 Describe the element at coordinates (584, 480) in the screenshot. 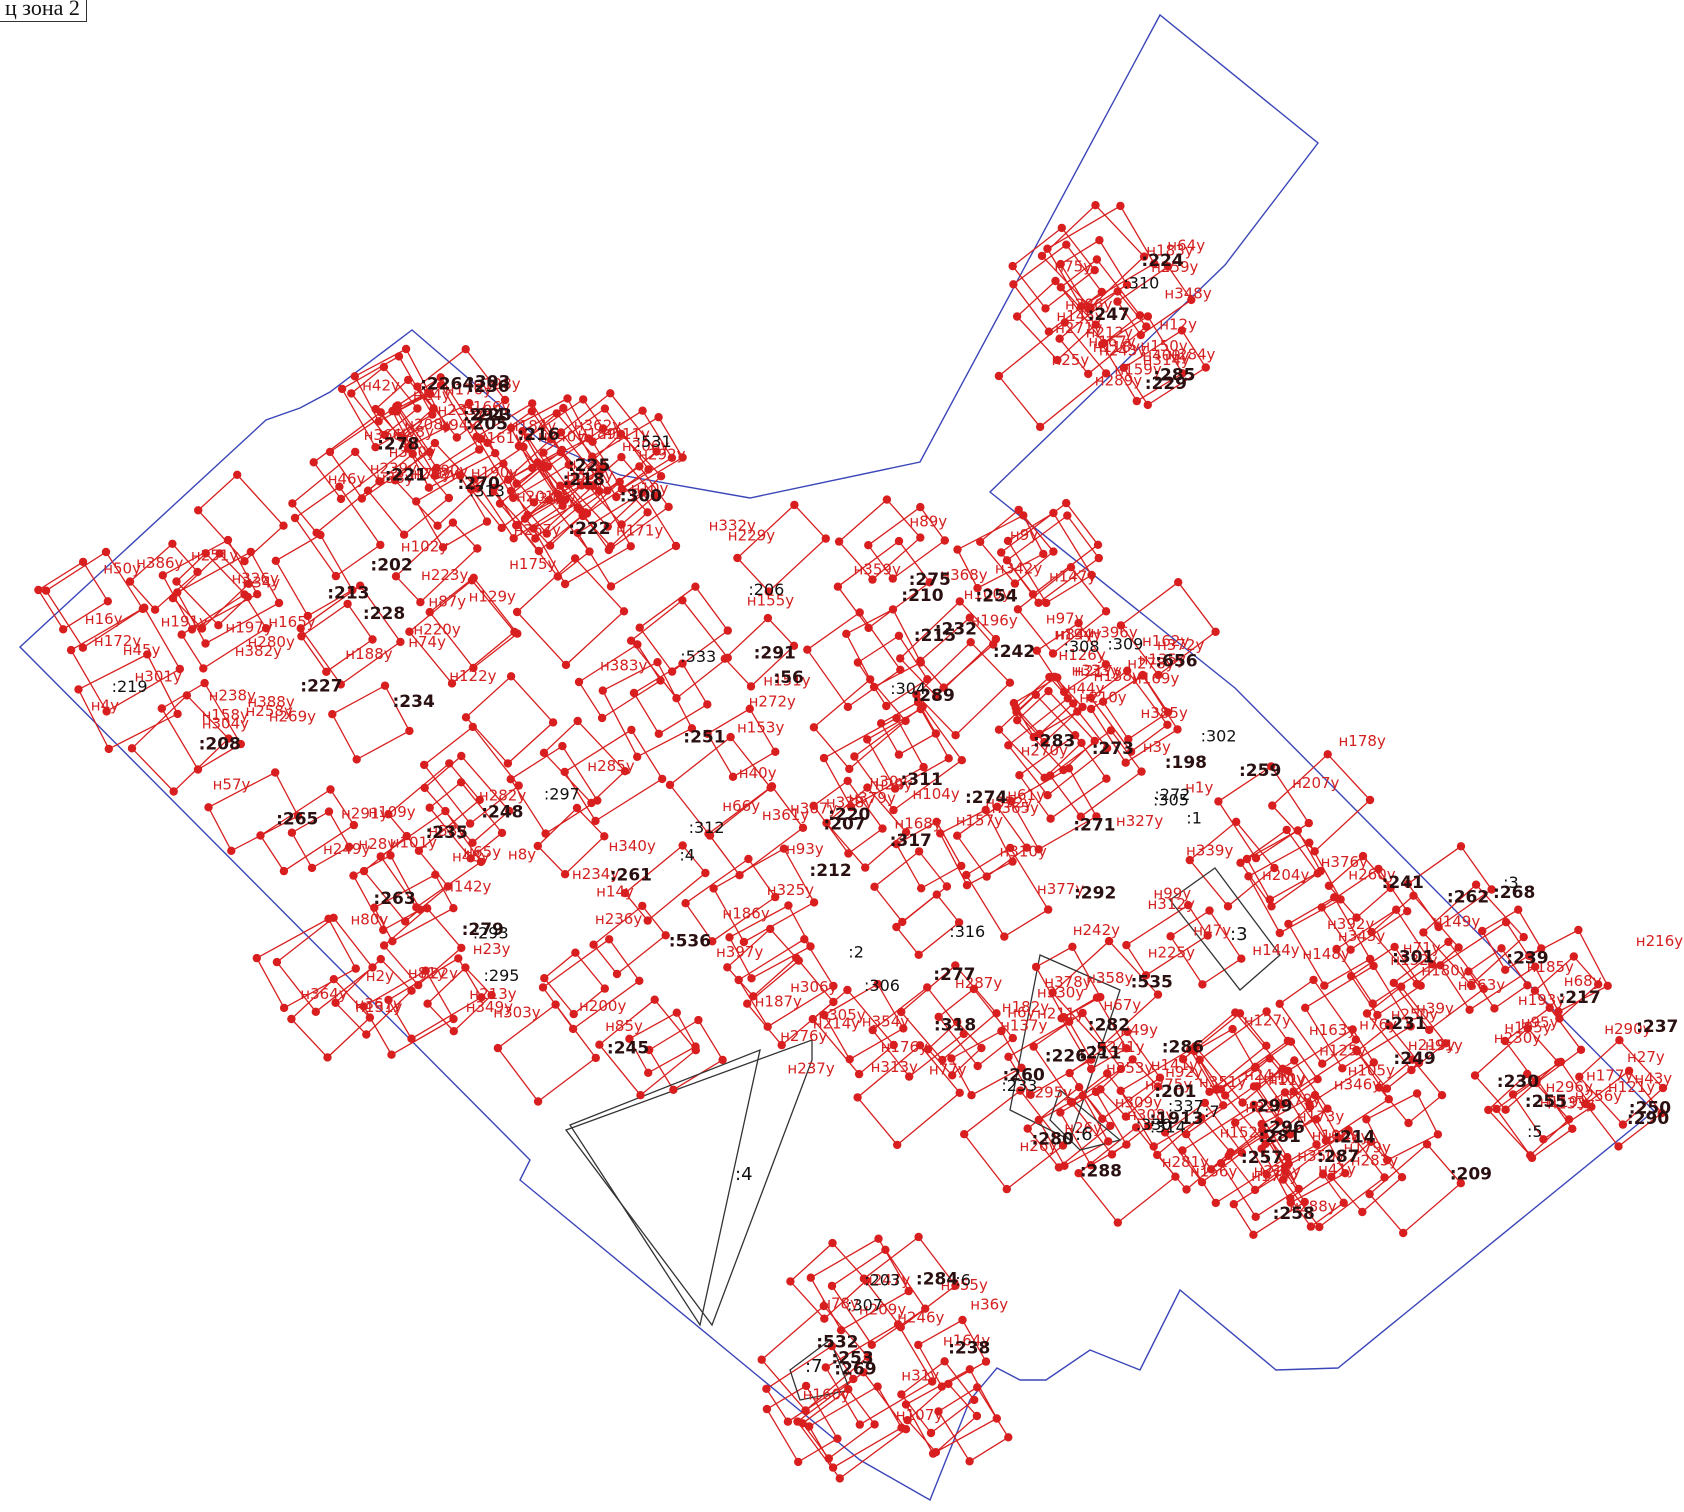

I see `parcel-label: :218` at that location.